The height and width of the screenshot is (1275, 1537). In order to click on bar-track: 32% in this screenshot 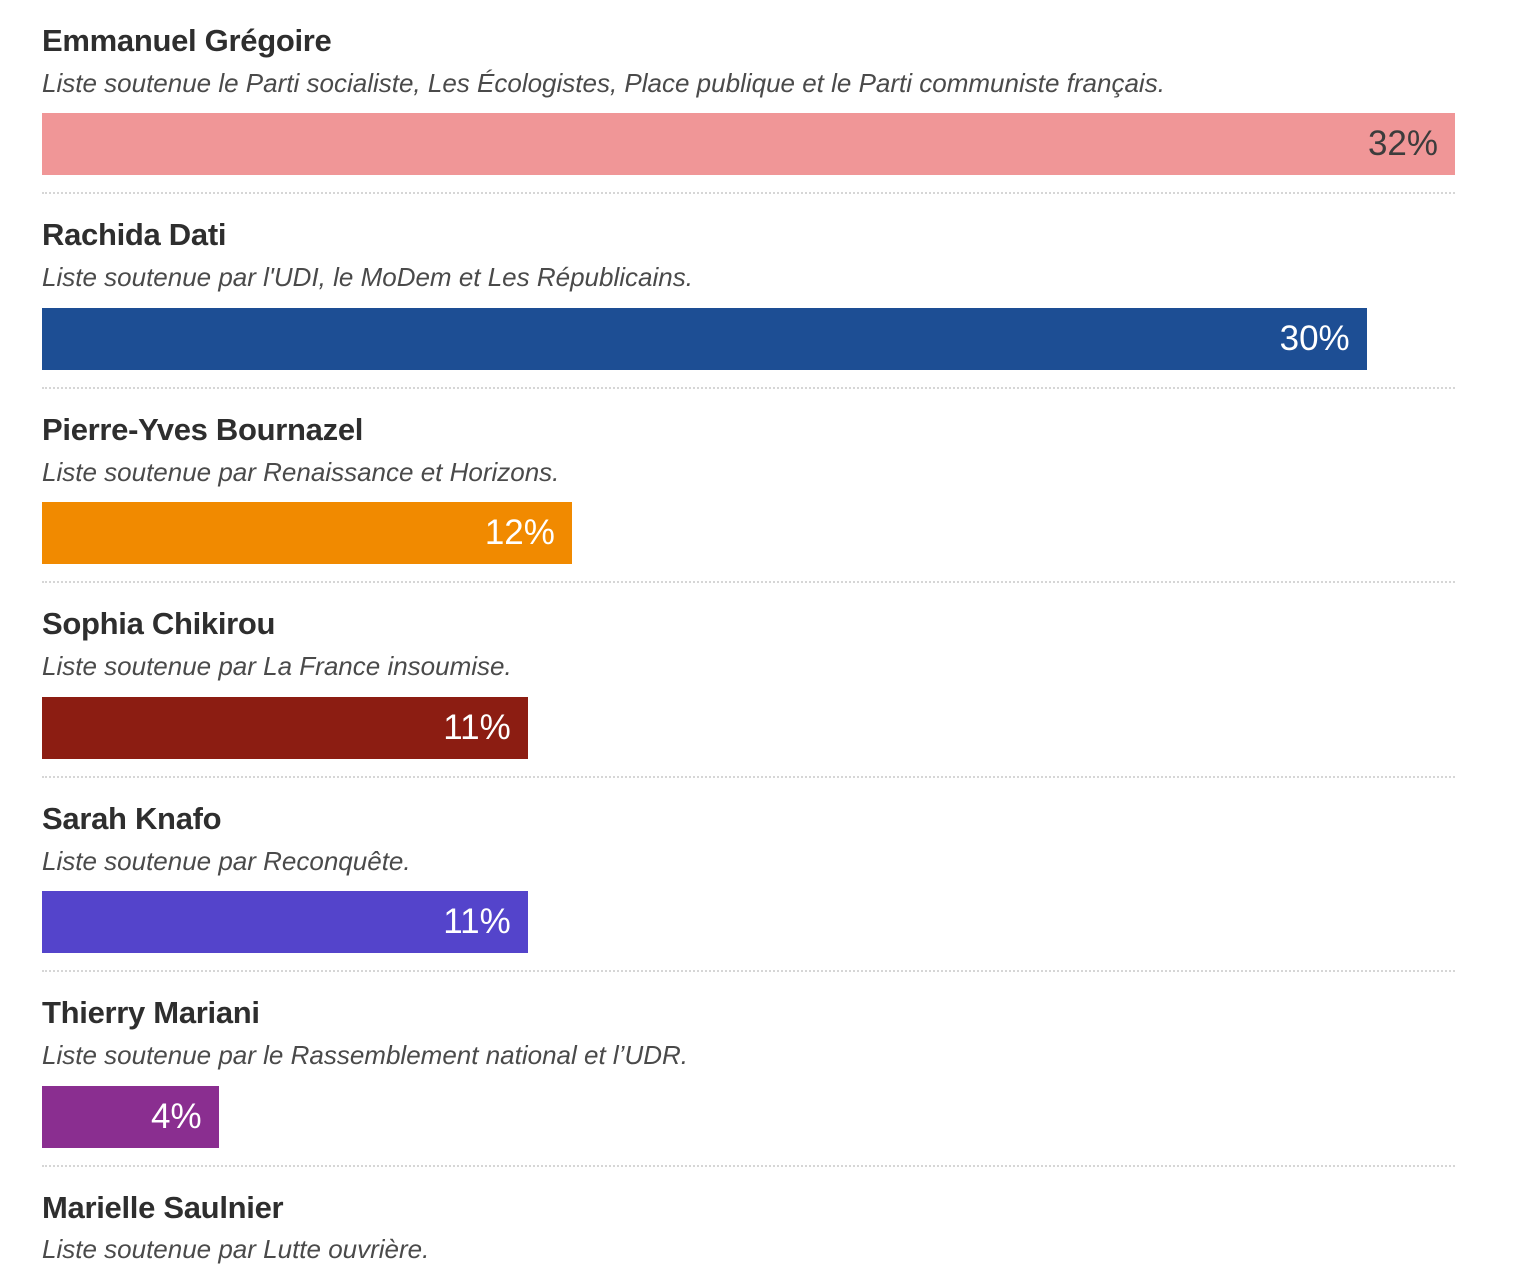, I will do `click(748, 144)`.